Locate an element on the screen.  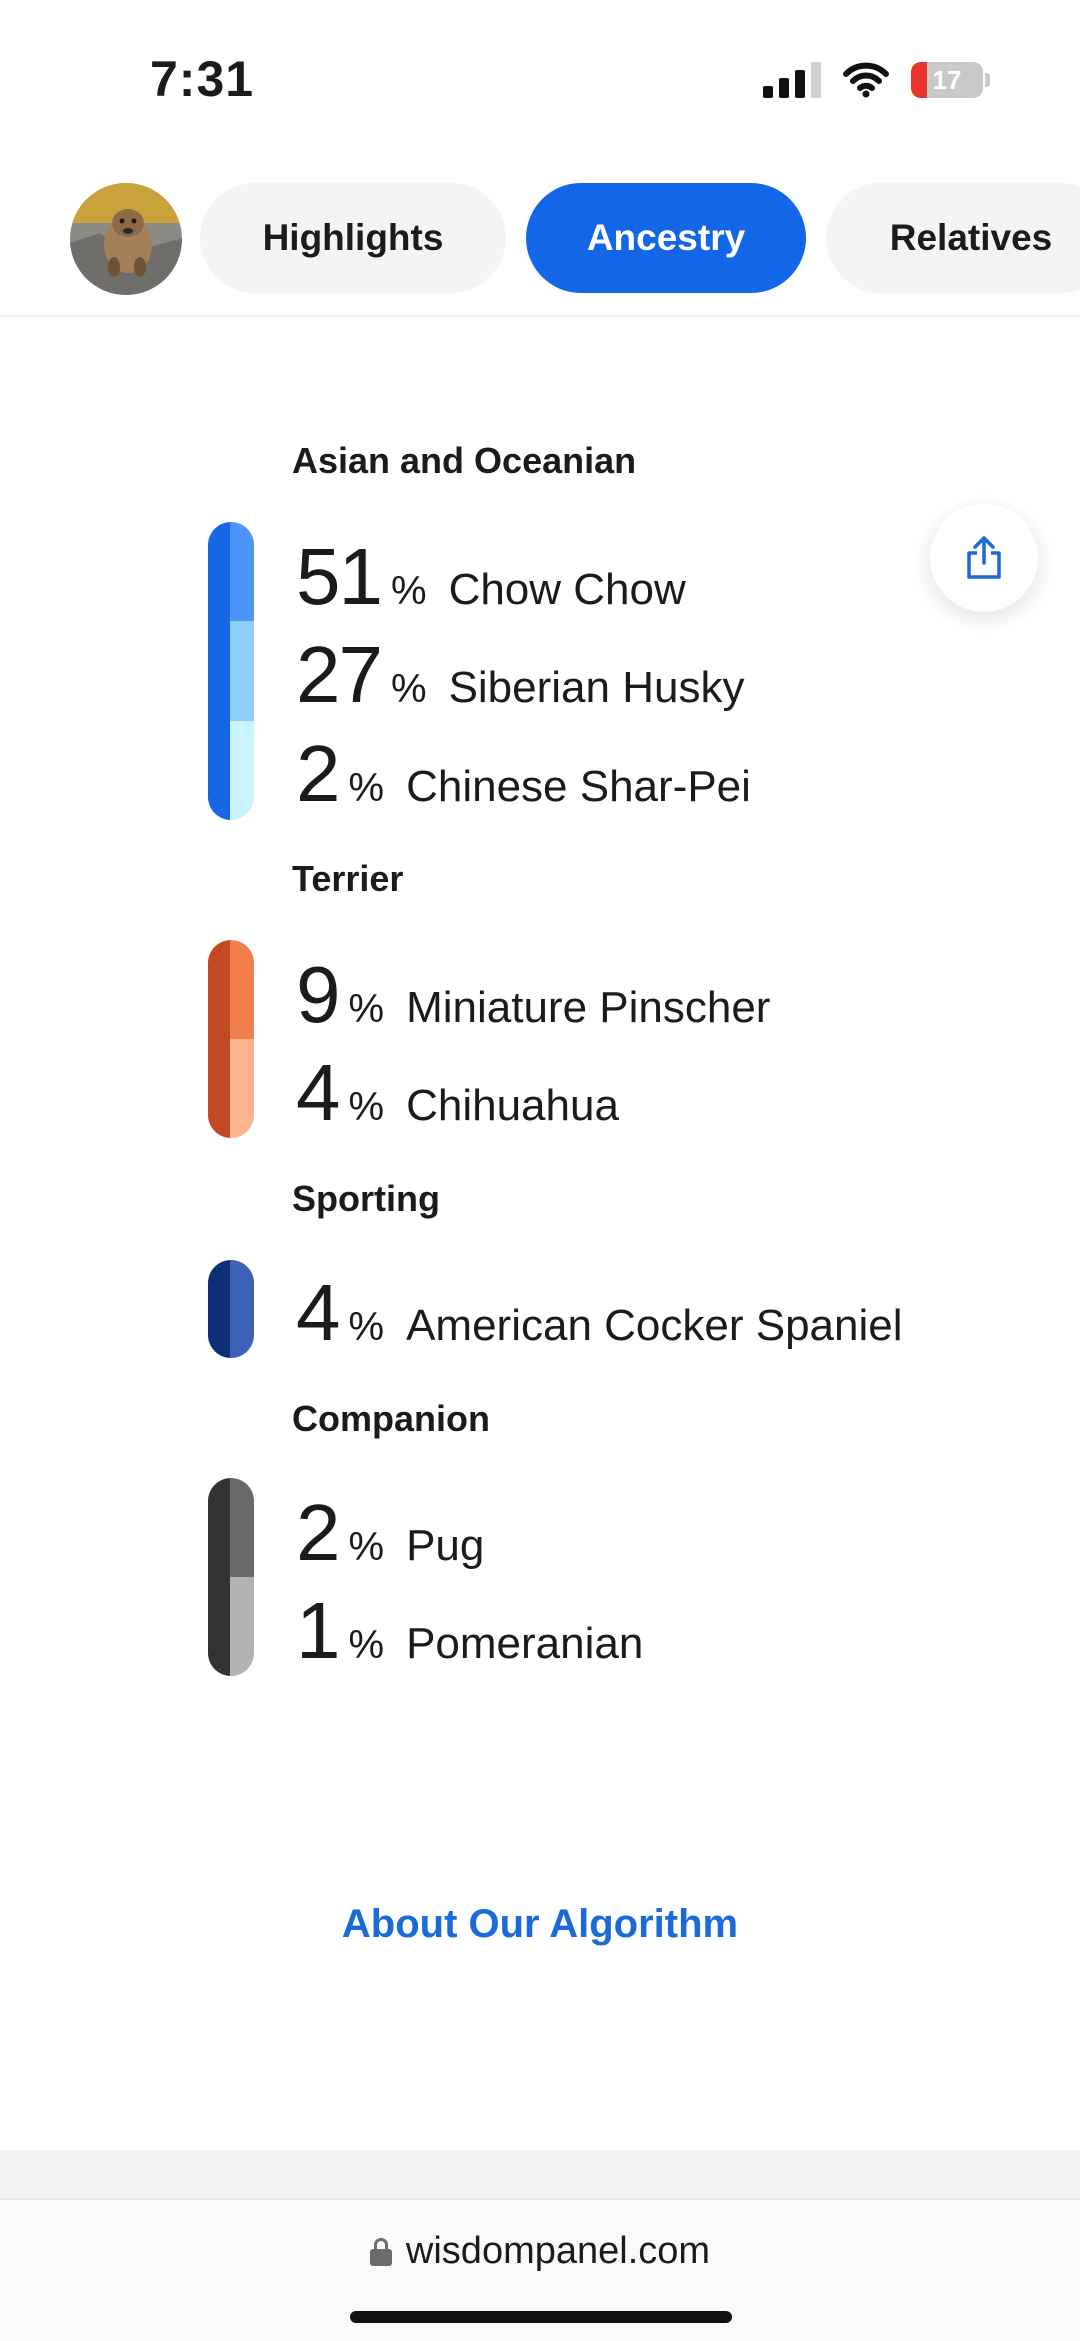
breed-row-chinese-shar-pei: 2 % Chinese Shar-Pei is located at coordinates (523, 774).